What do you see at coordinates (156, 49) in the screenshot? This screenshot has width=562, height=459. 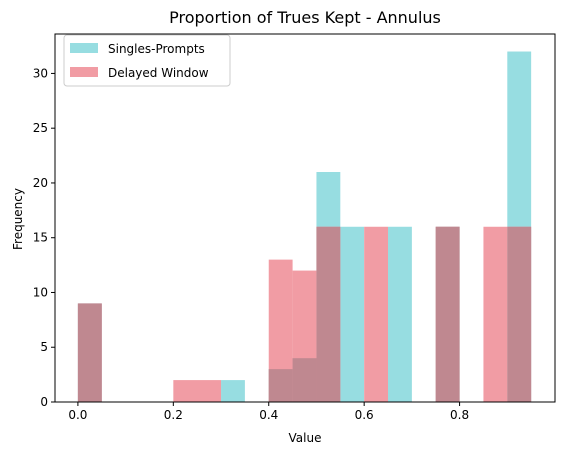 I see `legend-label-singles-prompts: Singles-Prompts` at bounding box center [156, 49].